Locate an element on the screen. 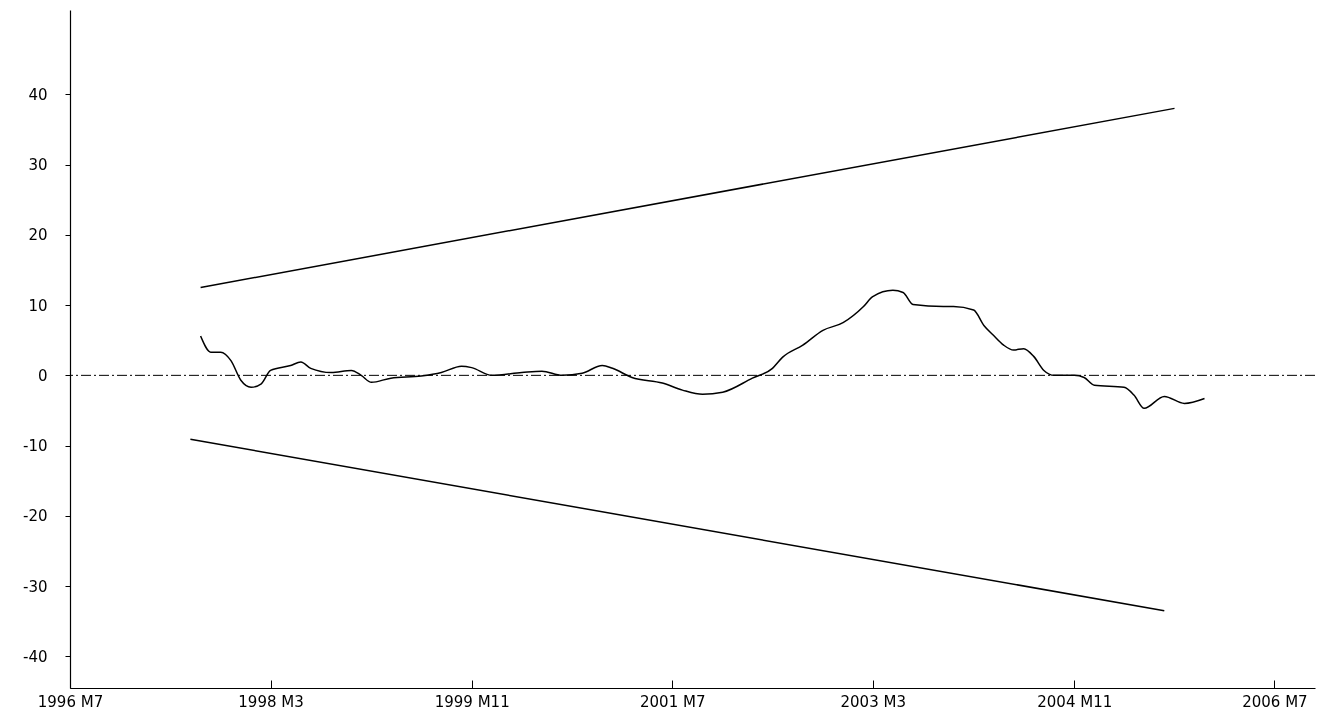 This screenshot has width=1326, height=728. x-tick-label: 1998 M3 is located at coordinates (271, 701).